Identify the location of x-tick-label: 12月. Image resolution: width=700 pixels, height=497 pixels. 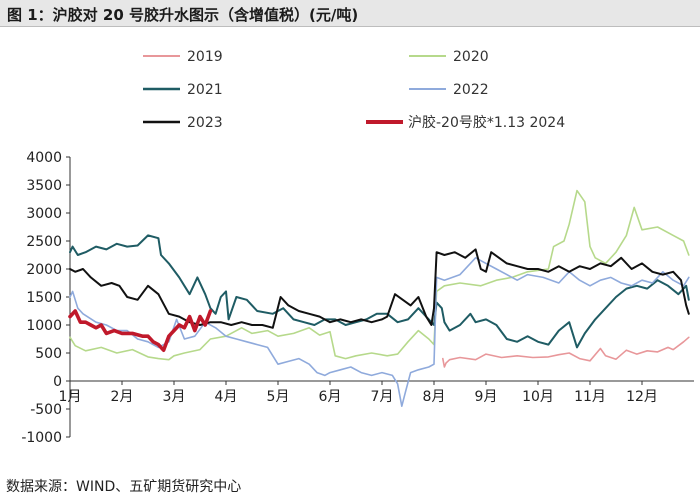
(642, 397).